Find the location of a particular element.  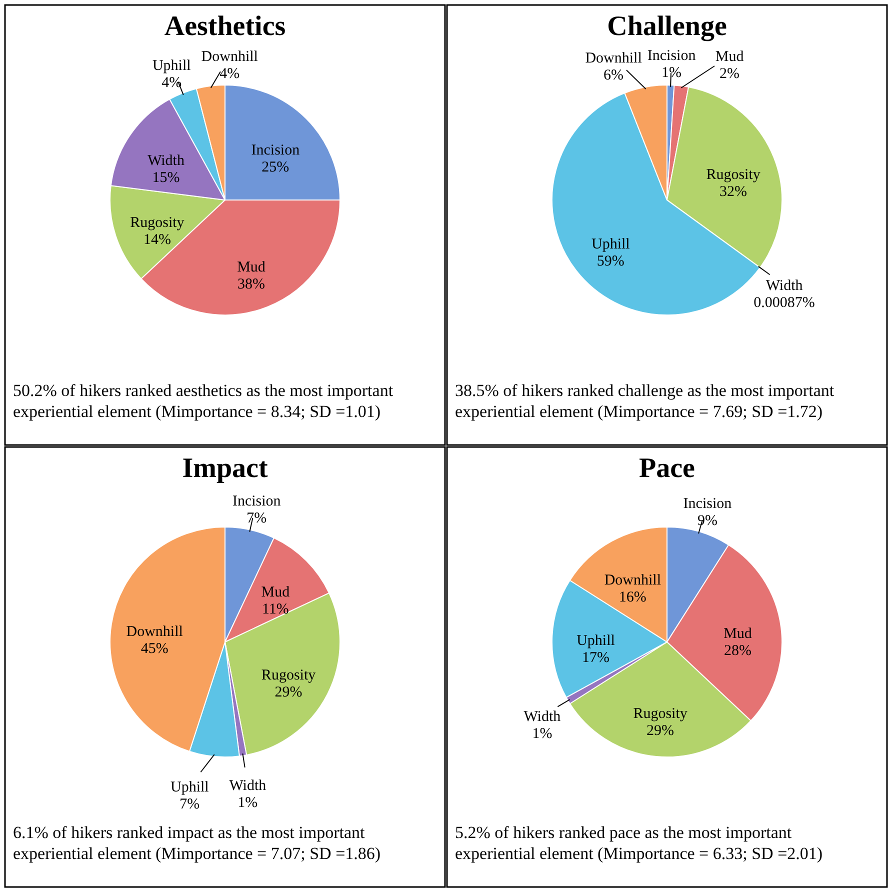

chart-title: Challenge is located at coordinates (667, 26).